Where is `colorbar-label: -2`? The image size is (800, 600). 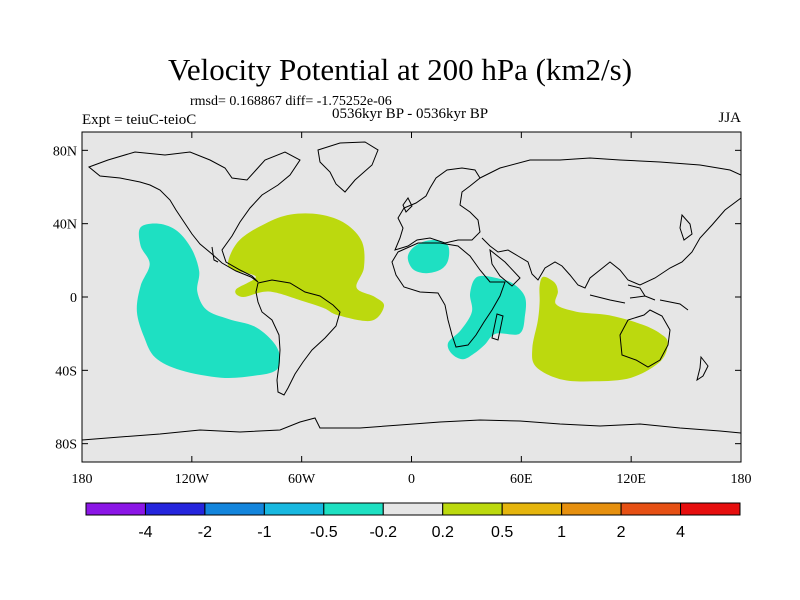 colorbar-label: -2 is located at coordinates (205, 532).